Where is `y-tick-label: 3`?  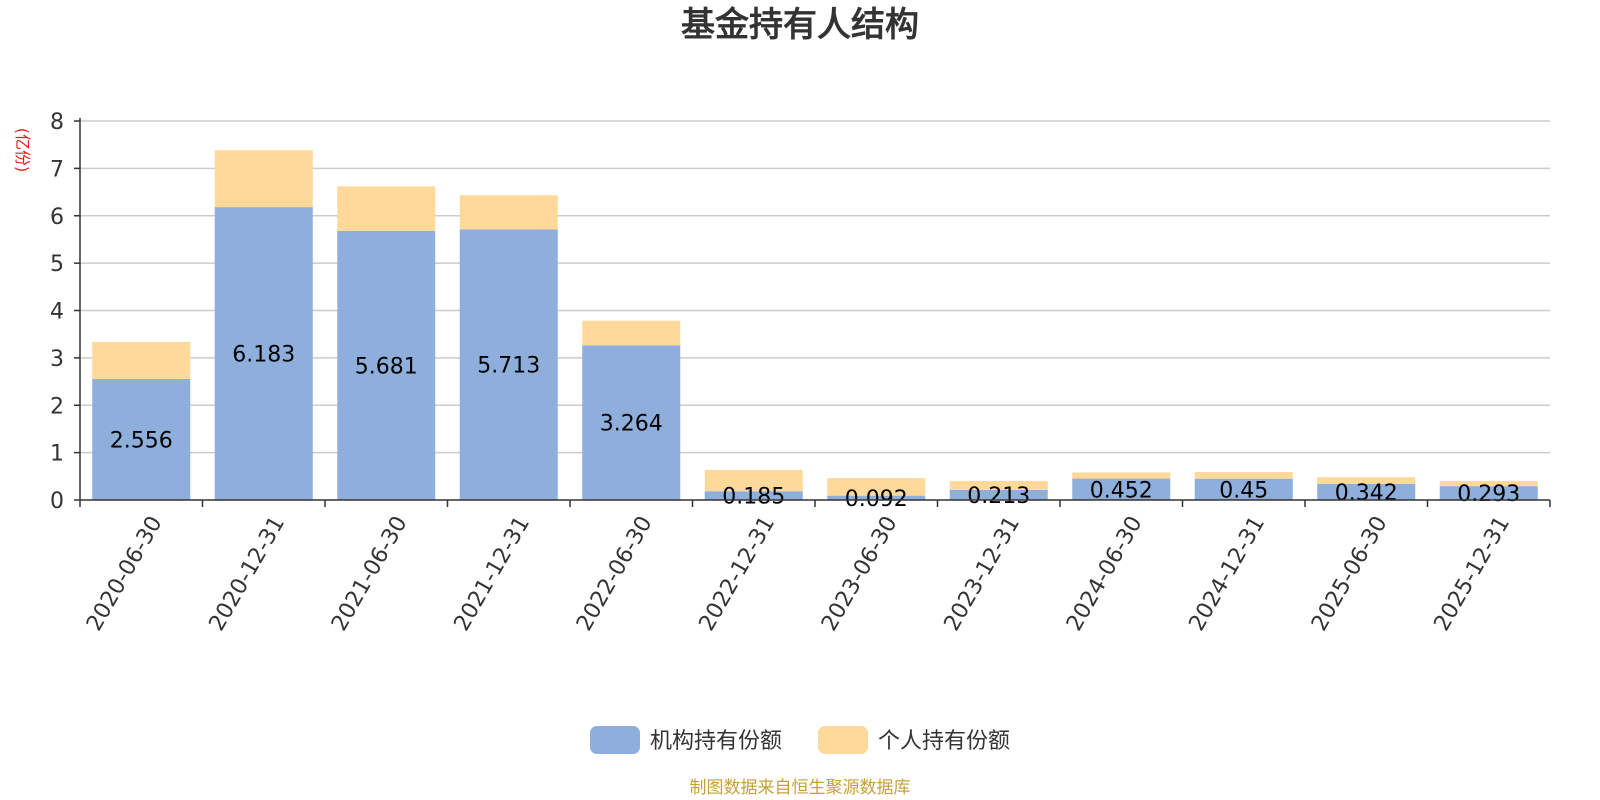
y-tick-label: 3 is located at coordinates (57, 359).